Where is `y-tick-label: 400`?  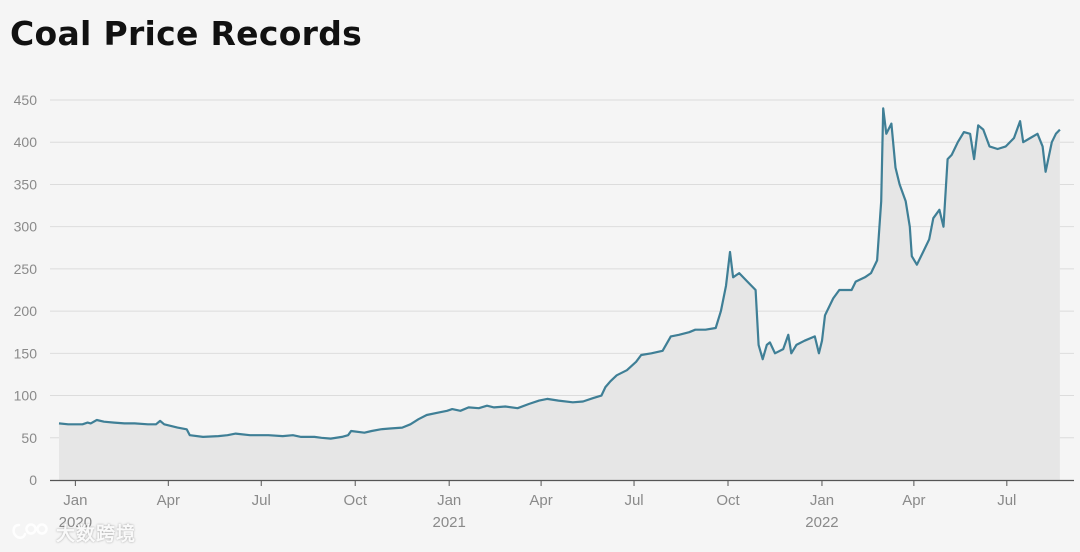
y-tick-label: 400 is located at coordinates (26, 142).